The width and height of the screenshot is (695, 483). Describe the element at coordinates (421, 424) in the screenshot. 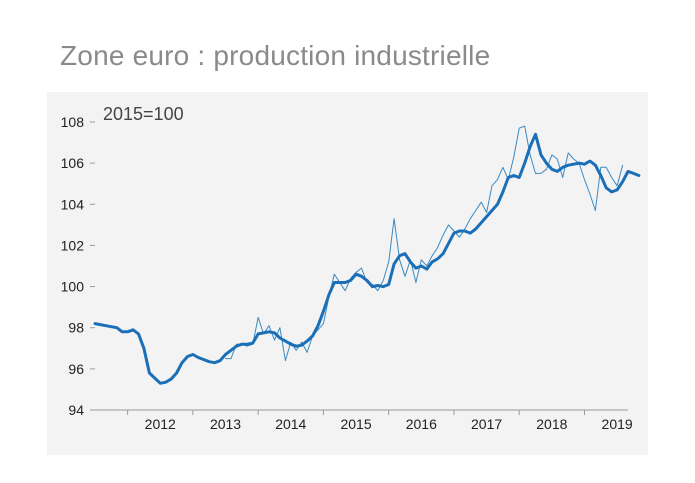

I see `x-tick-label: 2016` at that location.